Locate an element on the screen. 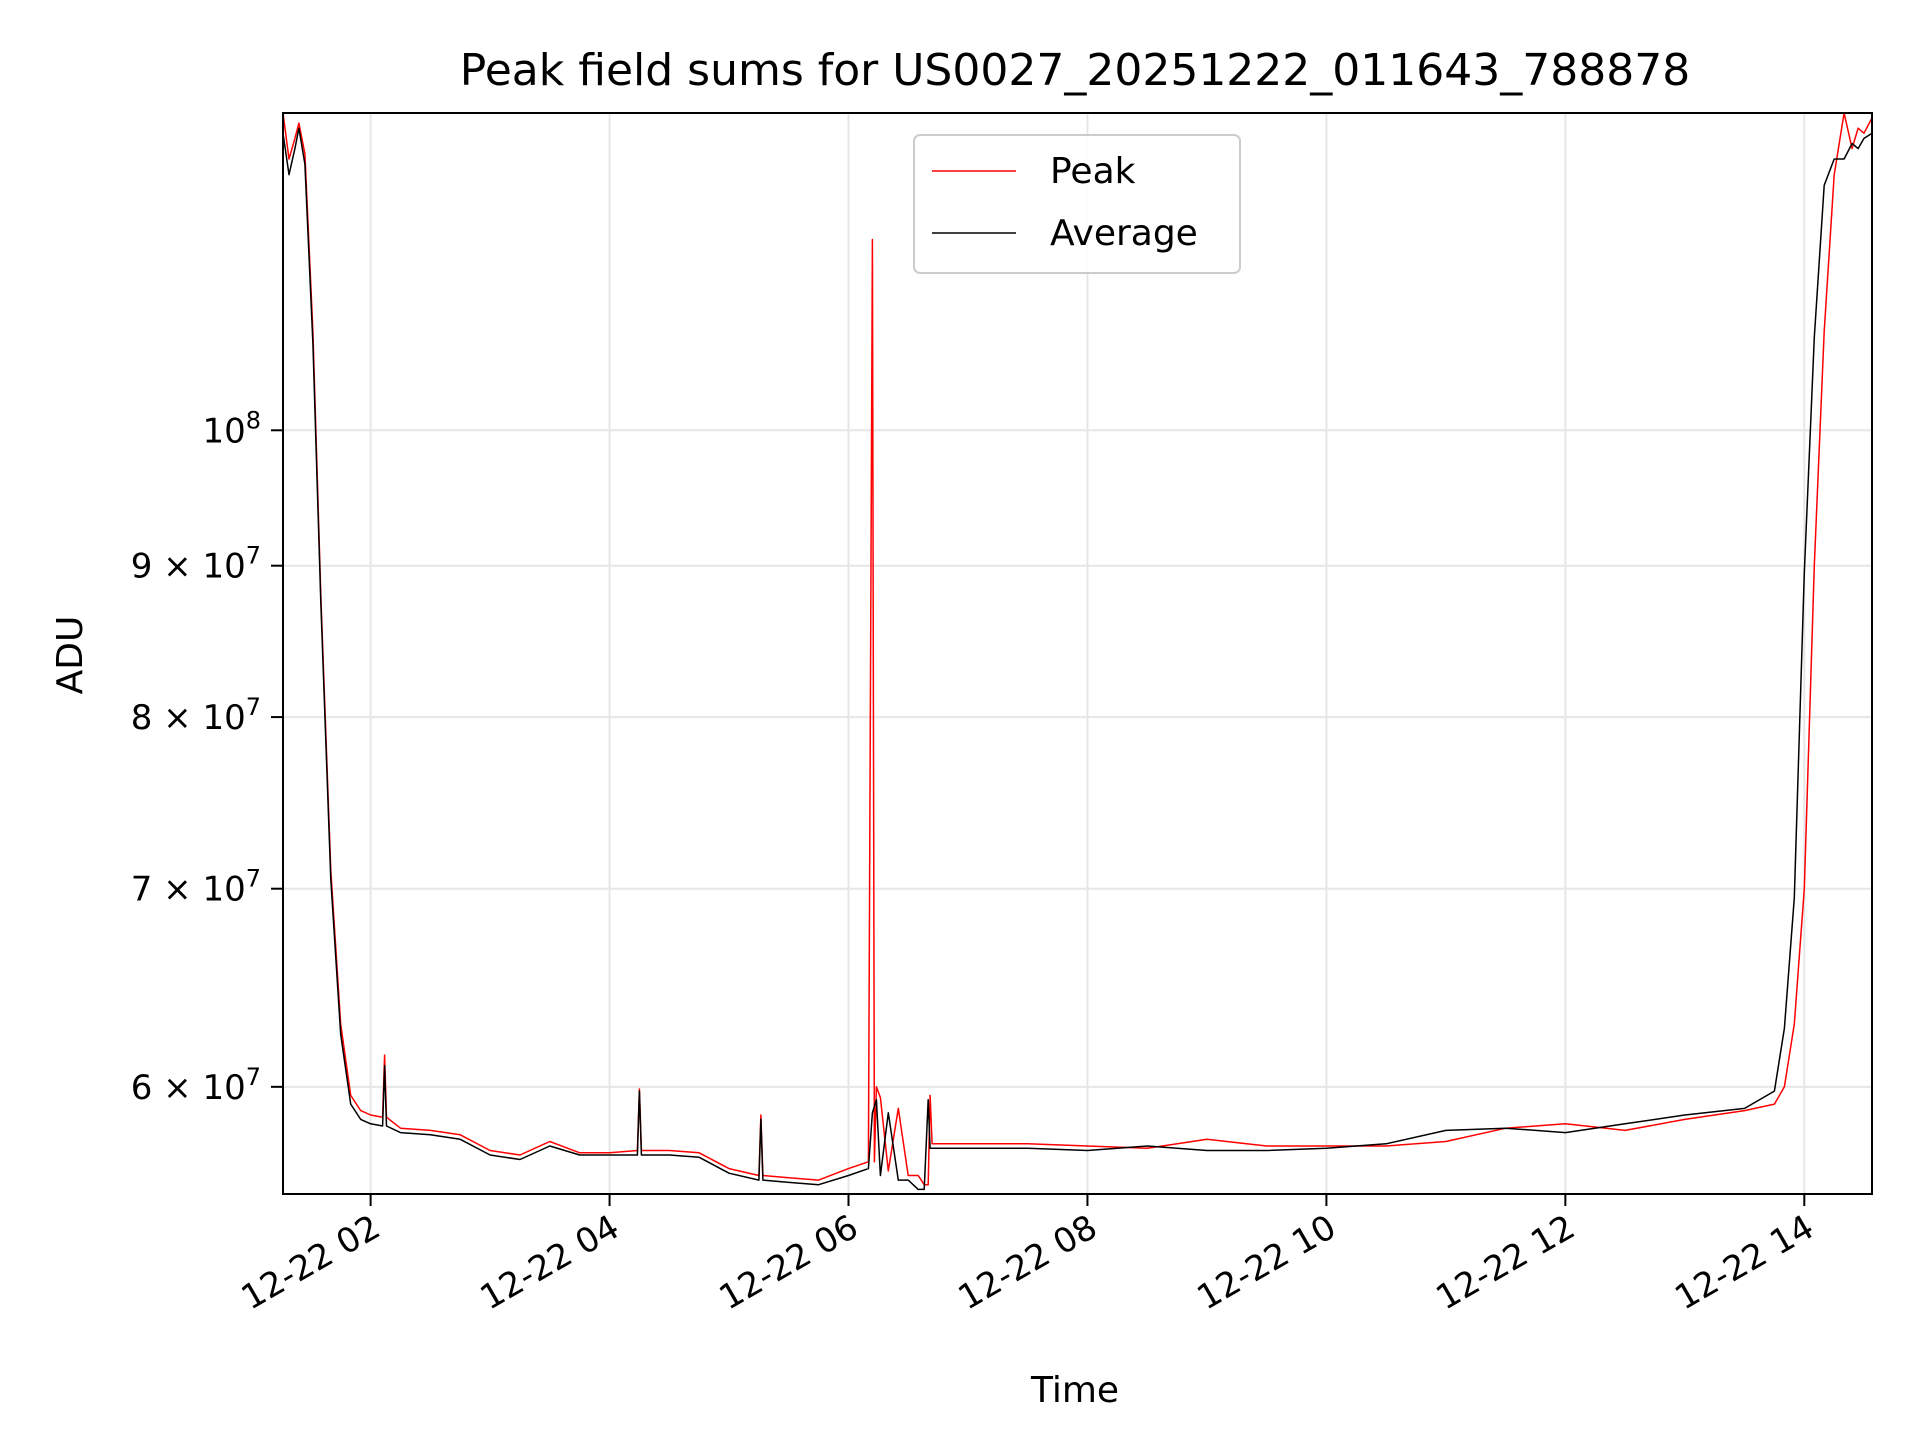  legend-label-average: Average is located at coordinates (1124, 233).